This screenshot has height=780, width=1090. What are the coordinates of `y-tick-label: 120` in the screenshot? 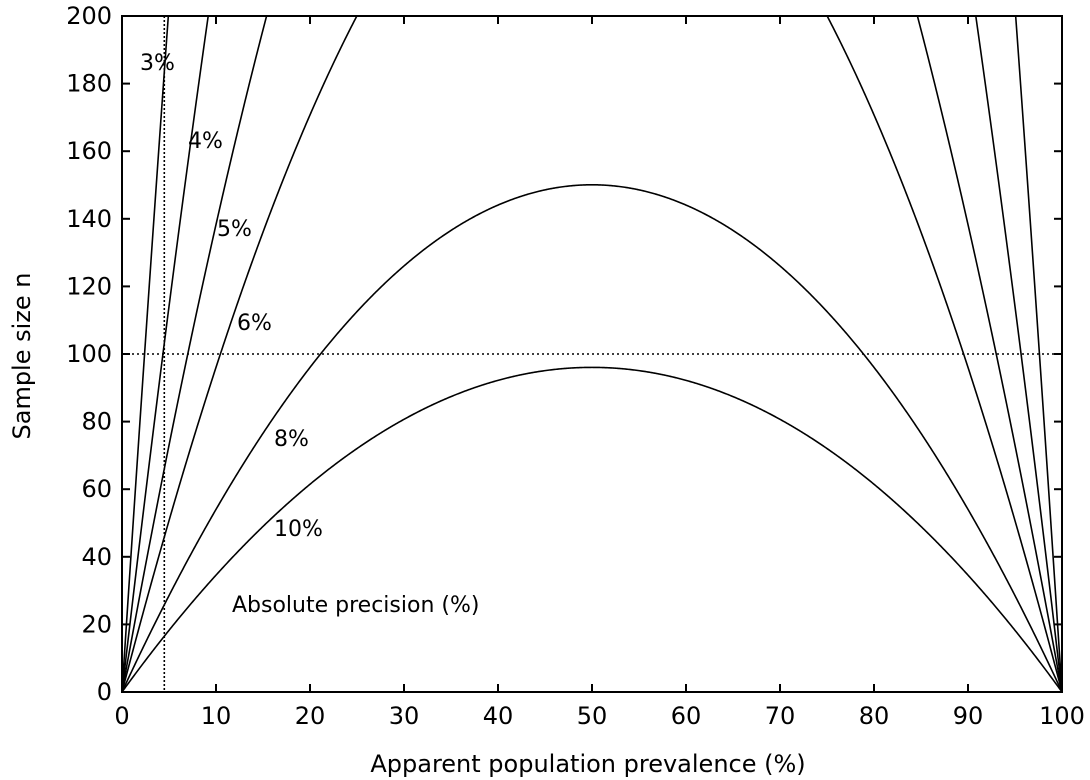 It's located at (89, 286).